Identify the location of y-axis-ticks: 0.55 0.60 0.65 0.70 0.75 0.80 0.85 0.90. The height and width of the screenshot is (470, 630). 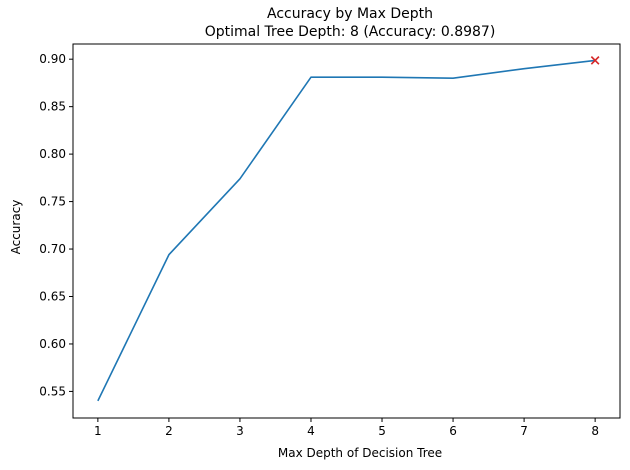
(56, 225).